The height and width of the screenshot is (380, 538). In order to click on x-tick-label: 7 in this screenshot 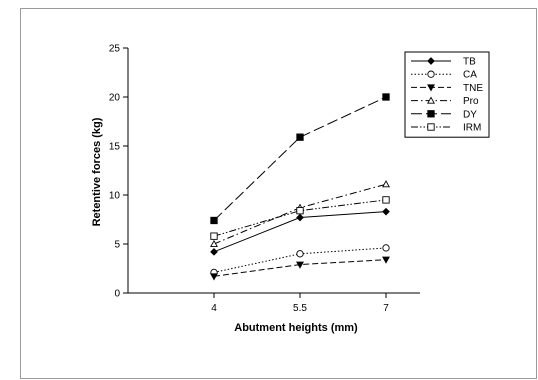, I will do `click(386, 308)`.